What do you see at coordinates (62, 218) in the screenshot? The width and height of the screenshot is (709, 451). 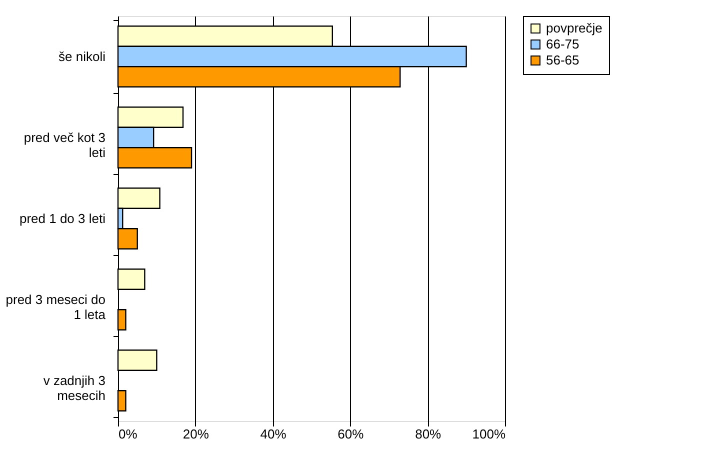 I see `y-tick-label: pred 1 do 3 leti` at bounding box center [62, 218].